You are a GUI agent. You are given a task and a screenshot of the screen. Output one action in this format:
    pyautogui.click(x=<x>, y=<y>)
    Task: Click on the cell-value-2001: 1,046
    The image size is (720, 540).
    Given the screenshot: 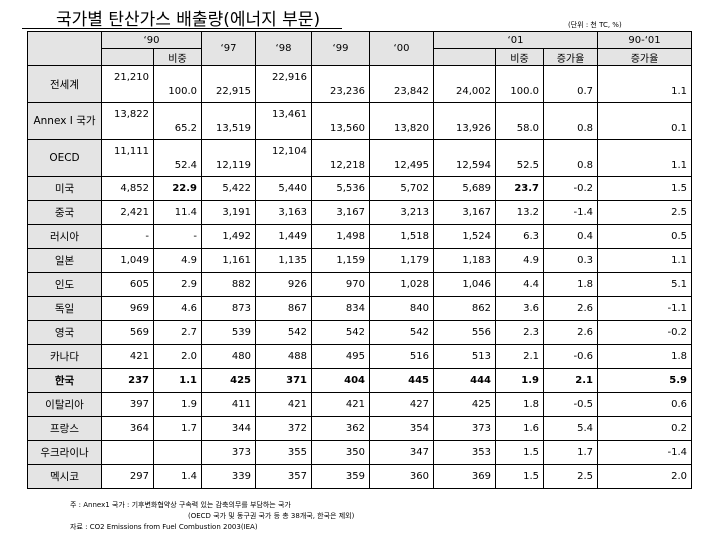 What is the action you would take?
    pyautogui.click(x=464, y=284)
    